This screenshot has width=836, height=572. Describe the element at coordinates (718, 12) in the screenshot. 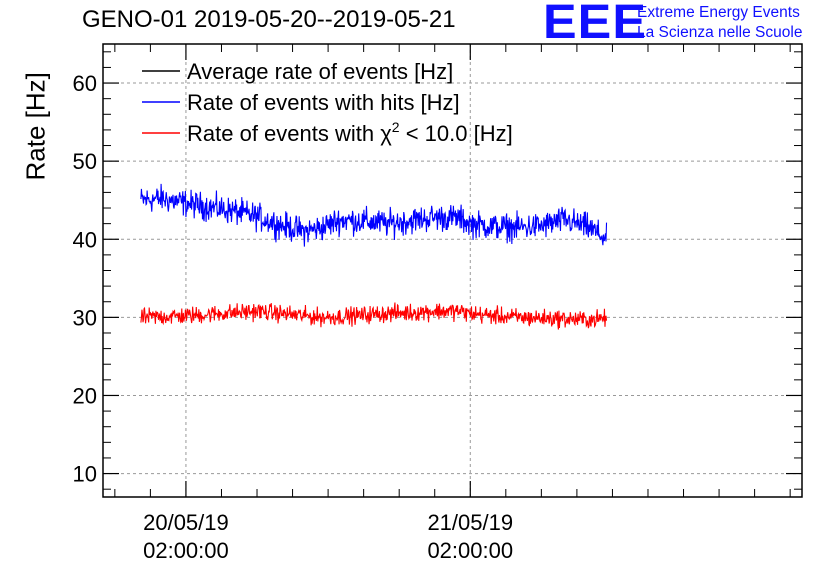

I see `logo-line-1: Extreme Energy Events` at that location.